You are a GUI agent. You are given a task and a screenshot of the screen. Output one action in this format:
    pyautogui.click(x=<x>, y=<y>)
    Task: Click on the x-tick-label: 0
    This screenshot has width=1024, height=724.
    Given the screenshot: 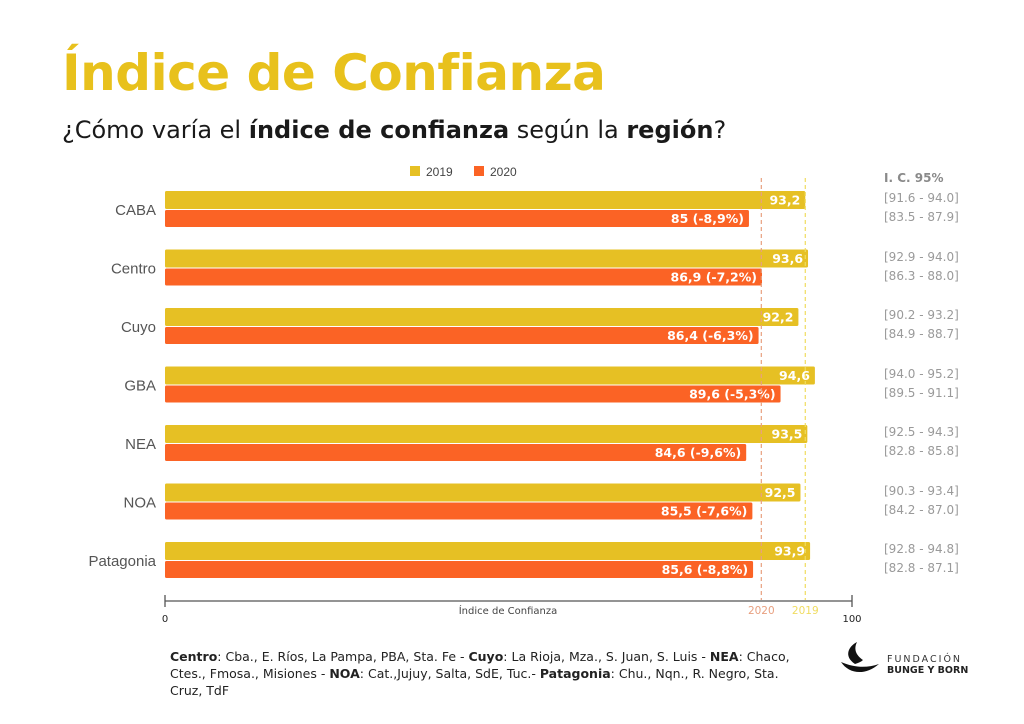 What is the action you would take?
    pyautogui.click(x=165, y=619)
    